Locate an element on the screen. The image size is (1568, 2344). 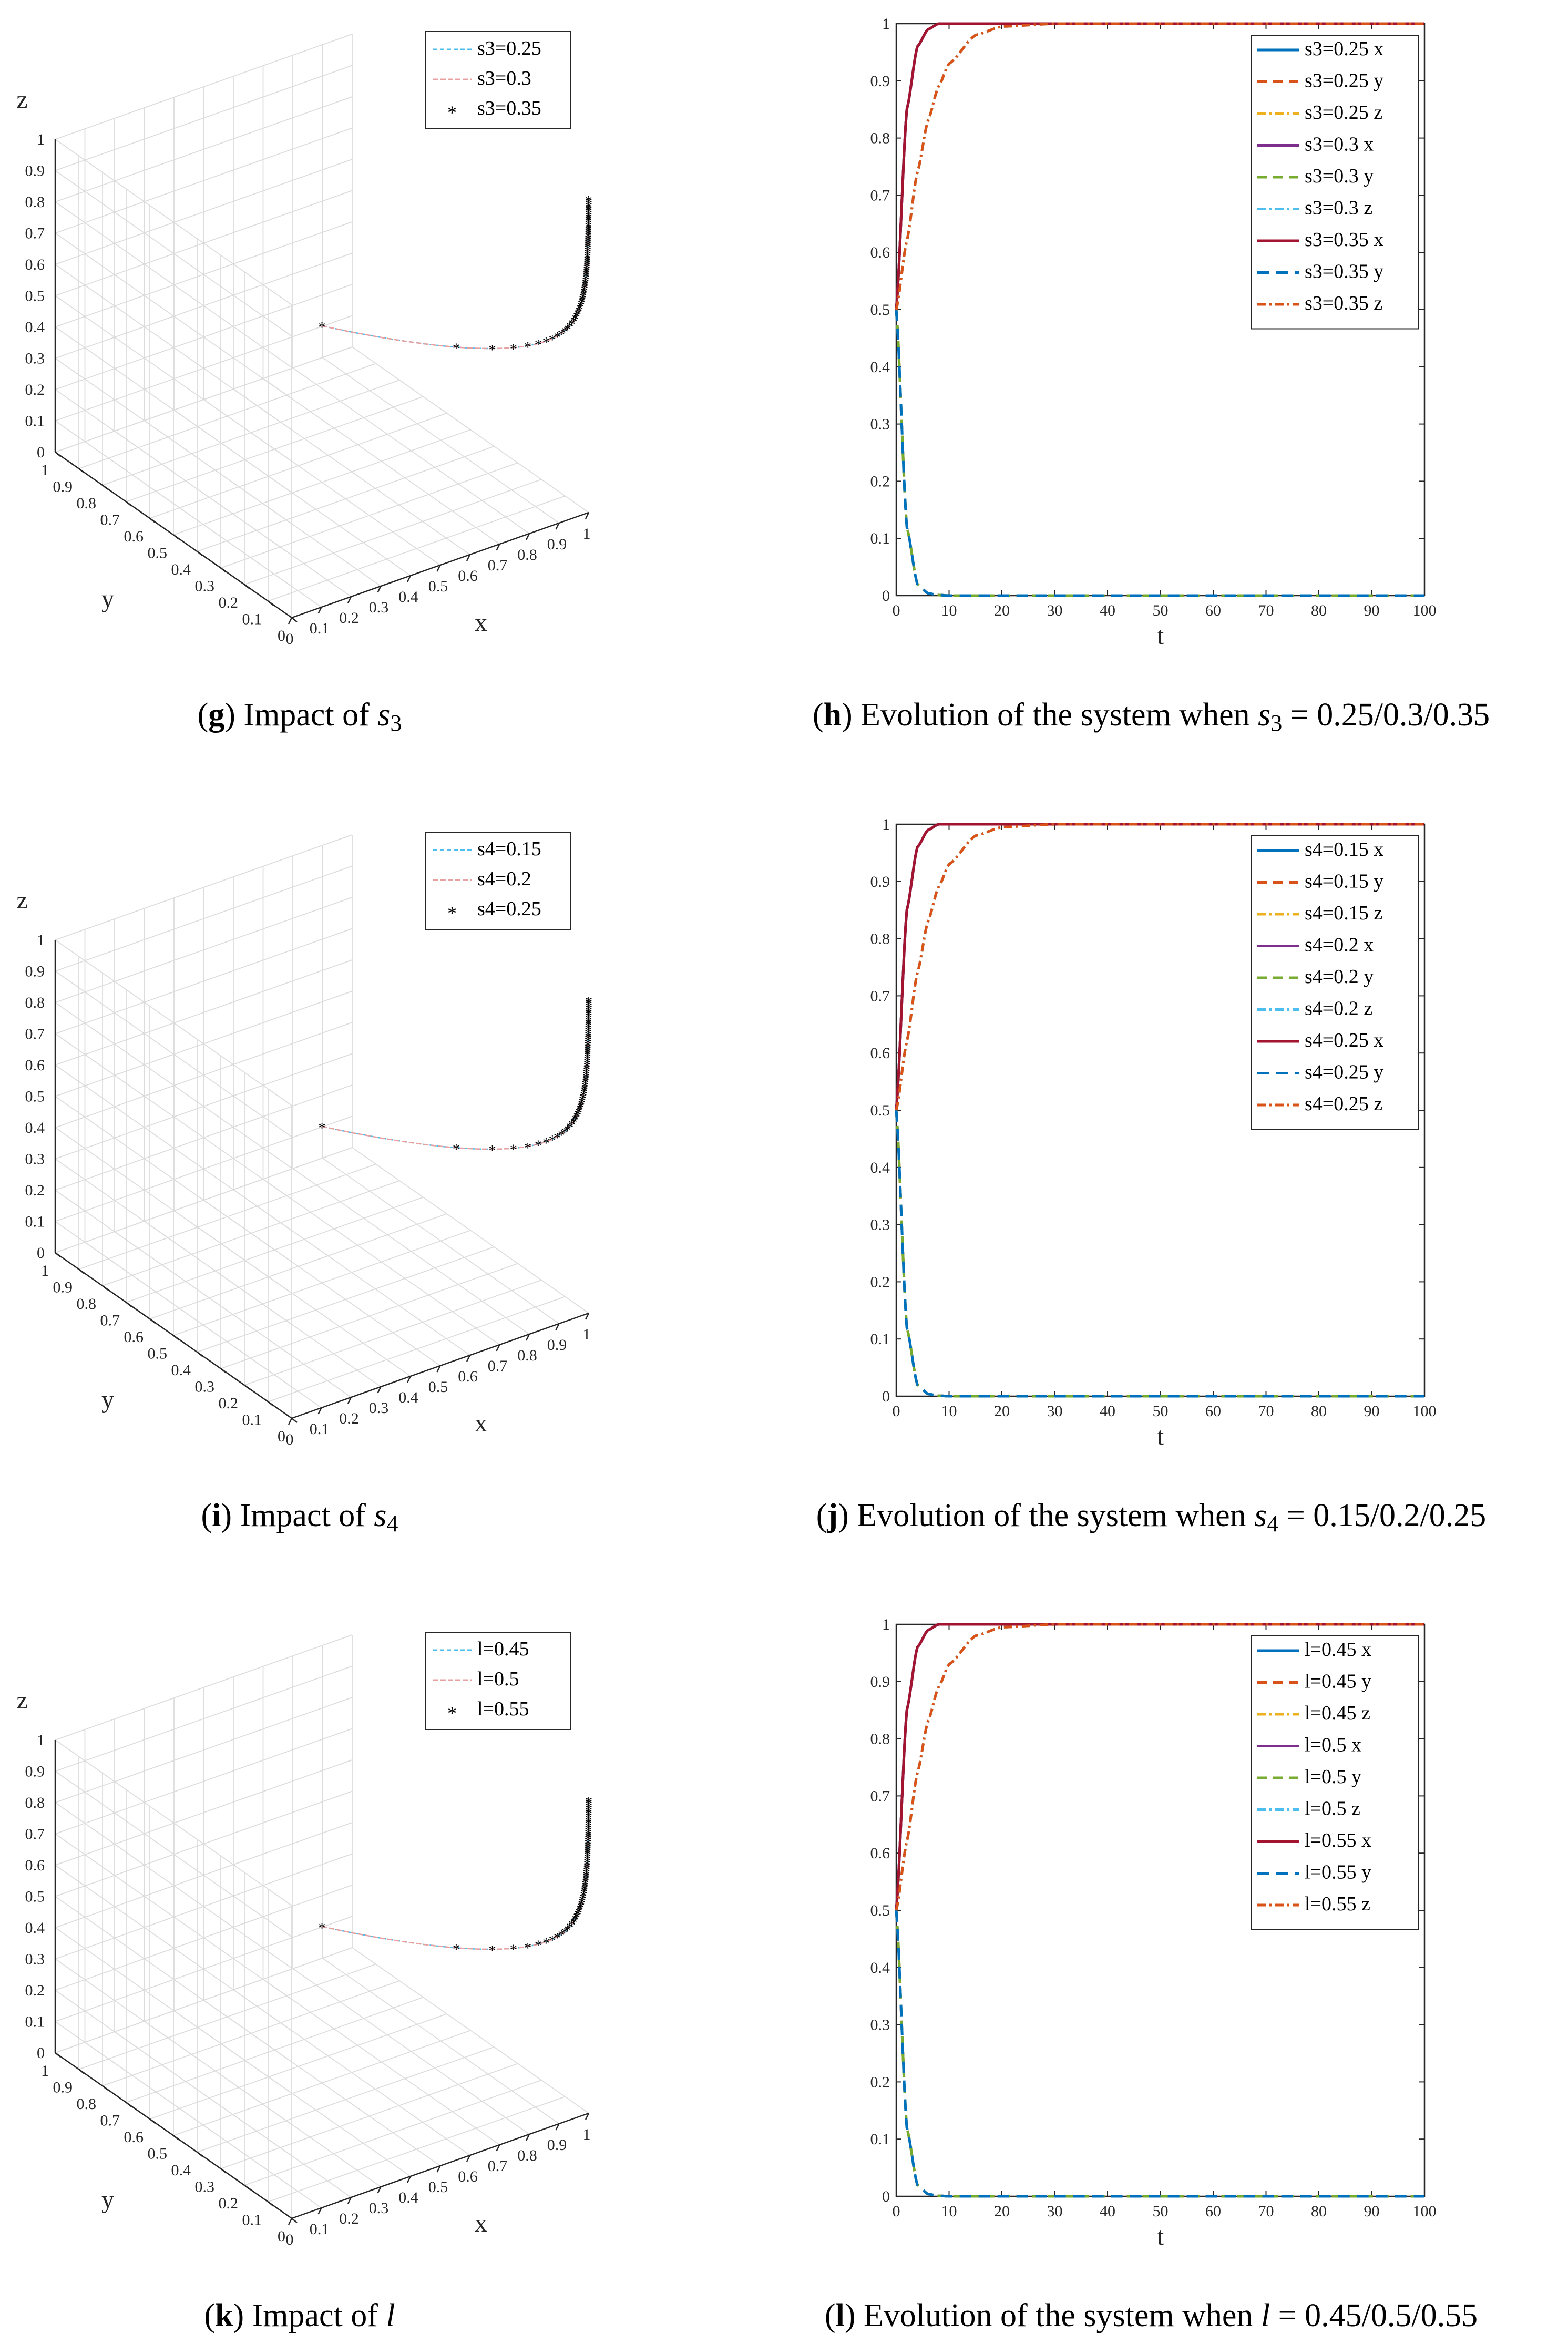
caption-paren: ( is located at coordinates (206, 1515).